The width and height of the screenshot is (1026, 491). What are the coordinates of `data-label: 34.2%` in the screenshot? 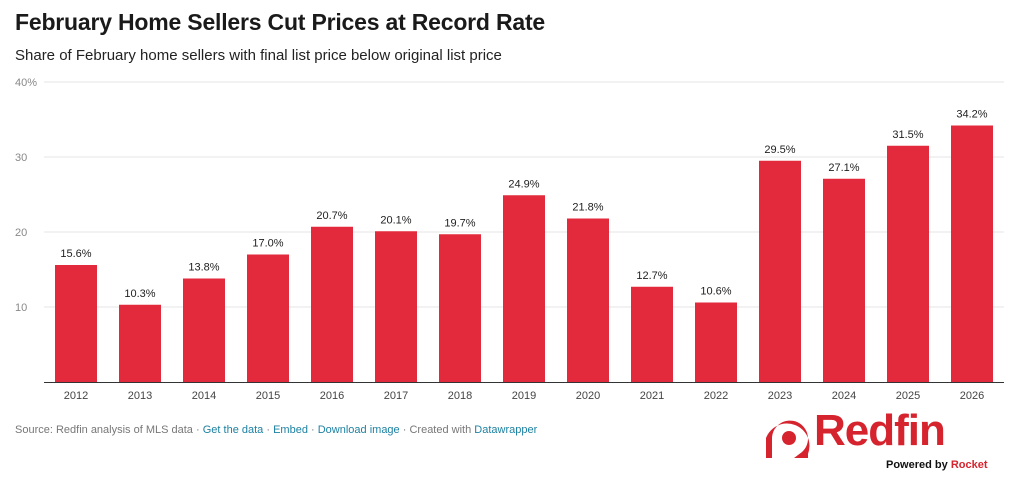 It's located at (971, 115).